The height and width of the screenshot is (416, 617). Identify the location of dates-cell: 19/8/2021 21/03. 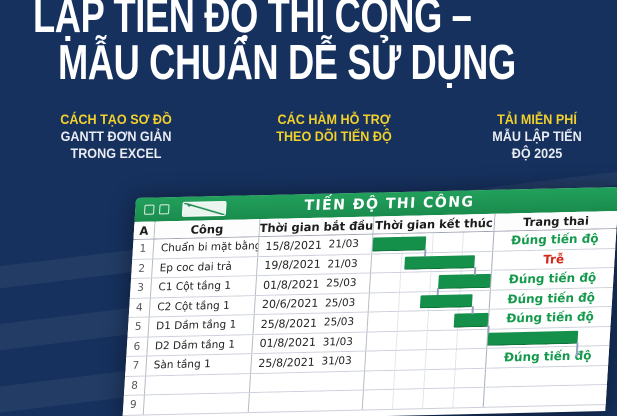
(315, 265).